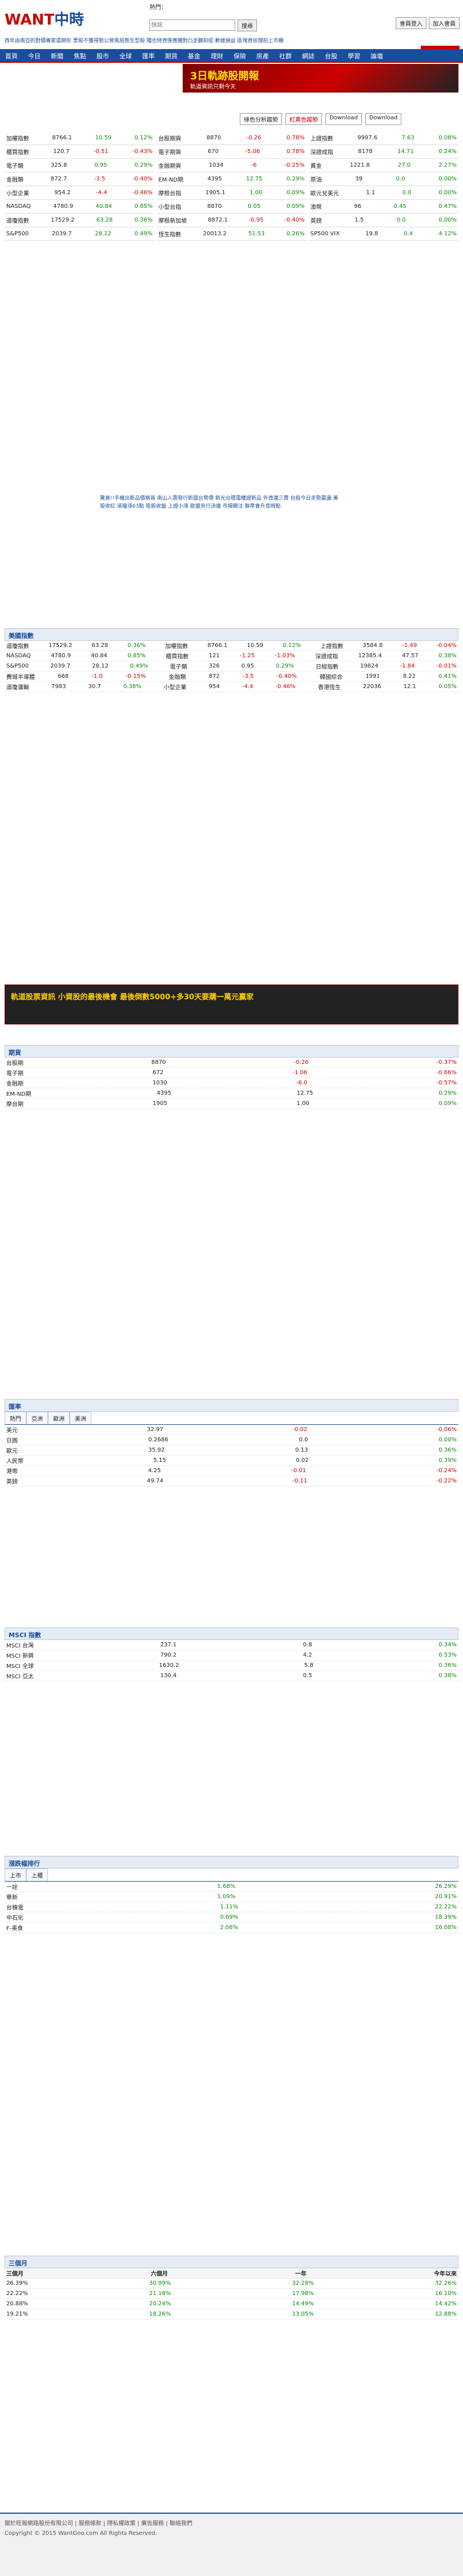 This screenshot has height=2576, width=463. Describe the element at coordinates (172, 56) in the screenshot. I see `nav-item: 期貨` at that location.